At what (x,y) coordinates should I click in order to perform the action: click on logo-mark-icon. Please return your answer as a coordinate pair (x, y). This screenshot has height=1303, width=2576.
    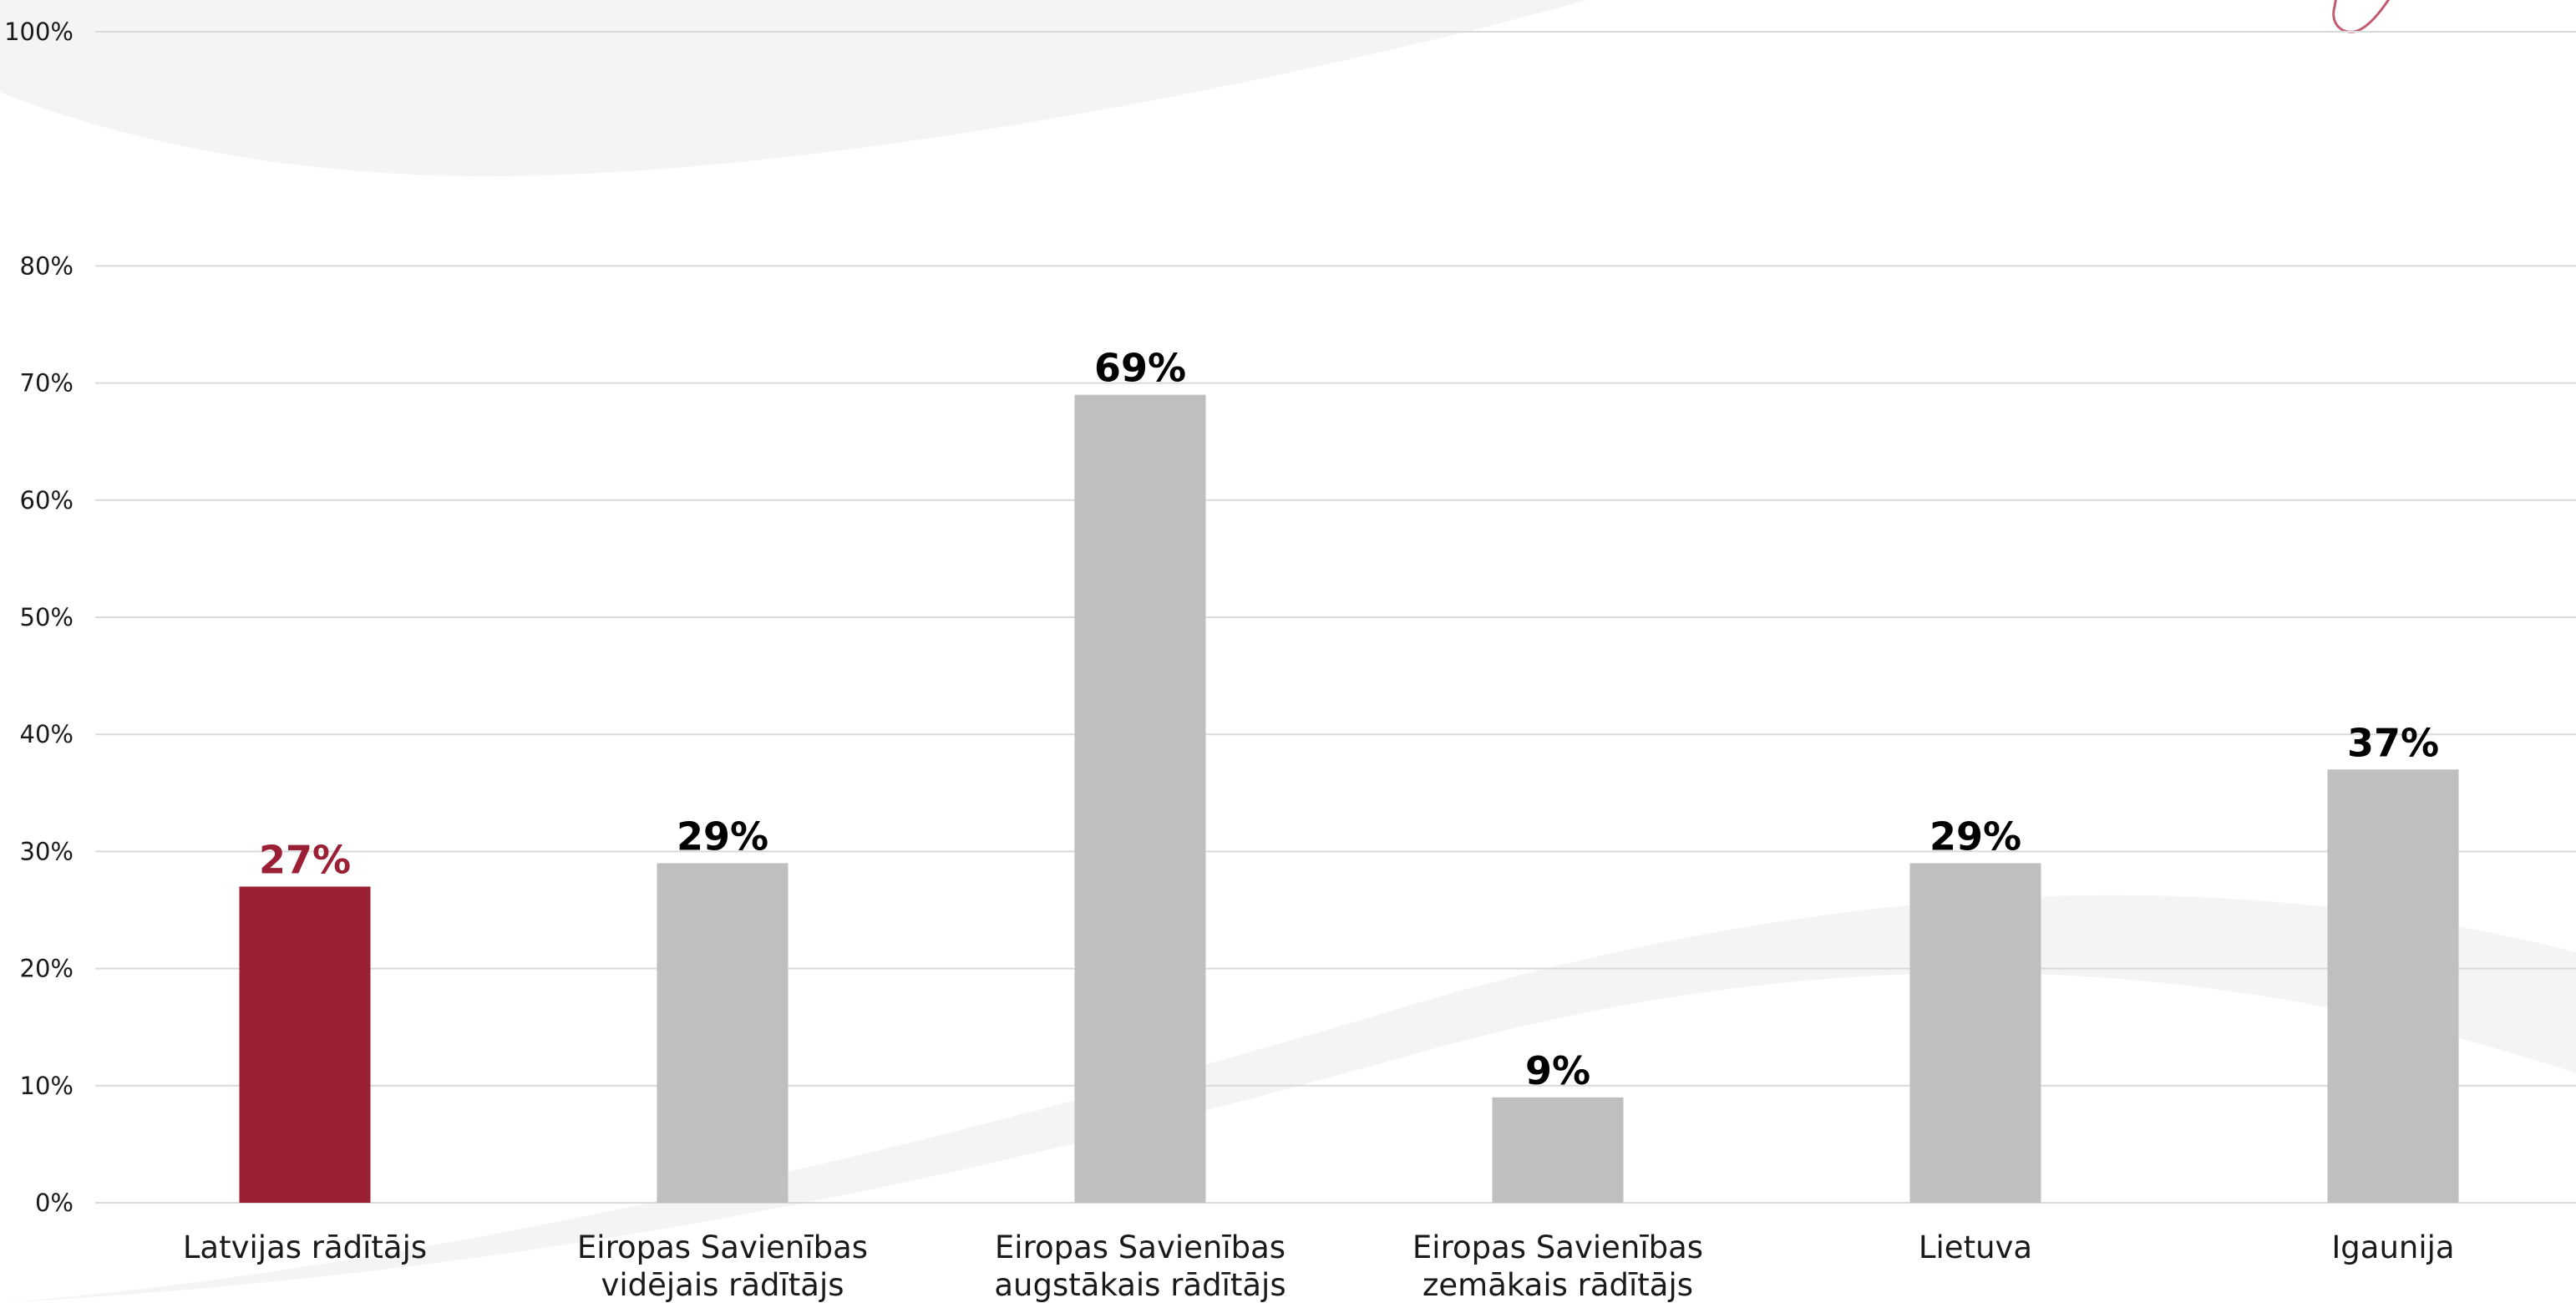
    Looking at the image, I should click on (2361, 16).